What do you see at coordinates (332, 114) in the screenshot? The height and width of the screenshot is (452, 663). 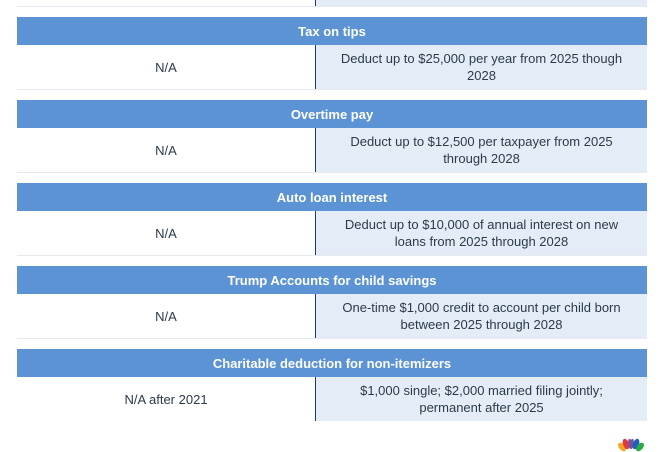 I see `section-header: Overtime pay` at bounding box center [332, 114].